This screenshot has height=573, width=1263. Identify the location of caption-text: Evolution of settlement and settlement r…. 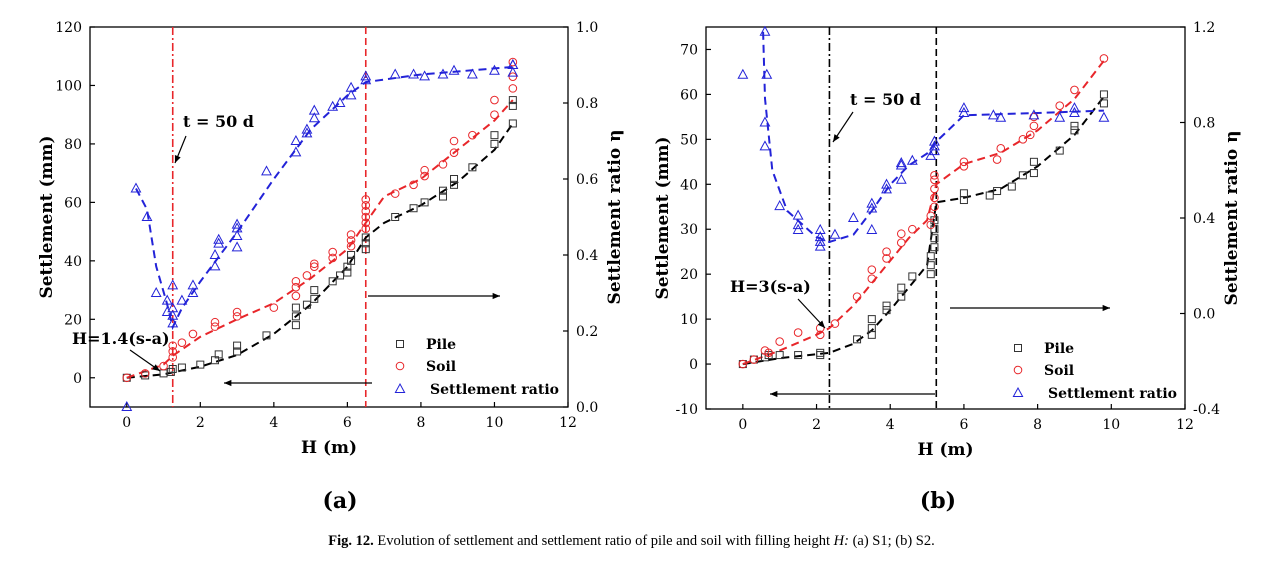
(604, 541).